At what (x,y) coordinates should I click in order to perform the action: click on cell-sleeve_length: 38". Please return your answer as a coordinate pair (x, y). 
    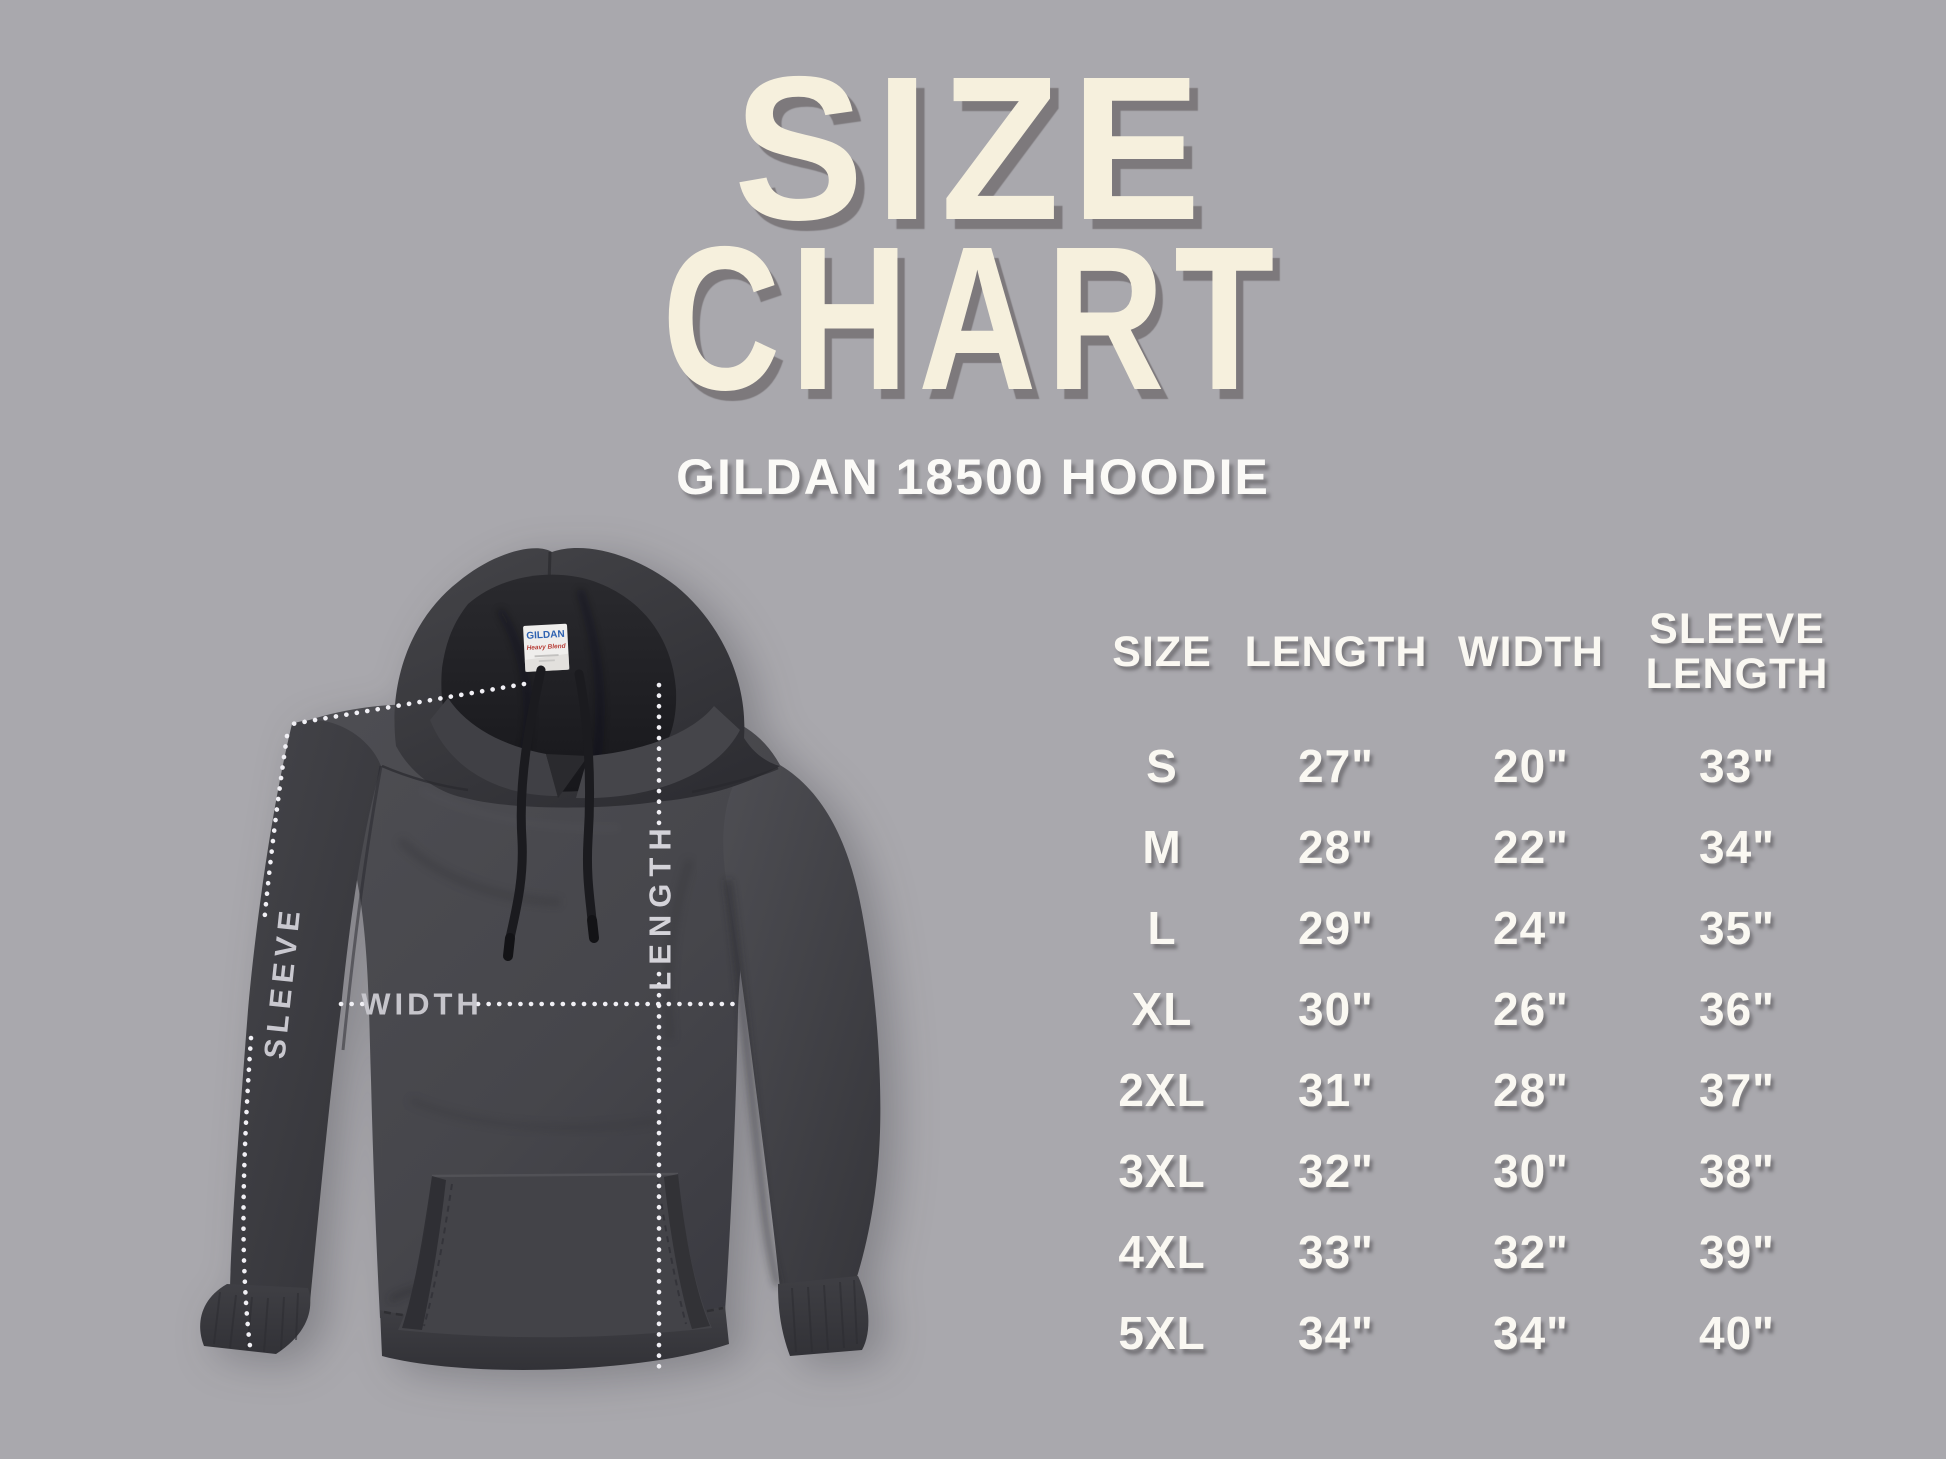
    Looking at the image, I should click on (1737, 1170).